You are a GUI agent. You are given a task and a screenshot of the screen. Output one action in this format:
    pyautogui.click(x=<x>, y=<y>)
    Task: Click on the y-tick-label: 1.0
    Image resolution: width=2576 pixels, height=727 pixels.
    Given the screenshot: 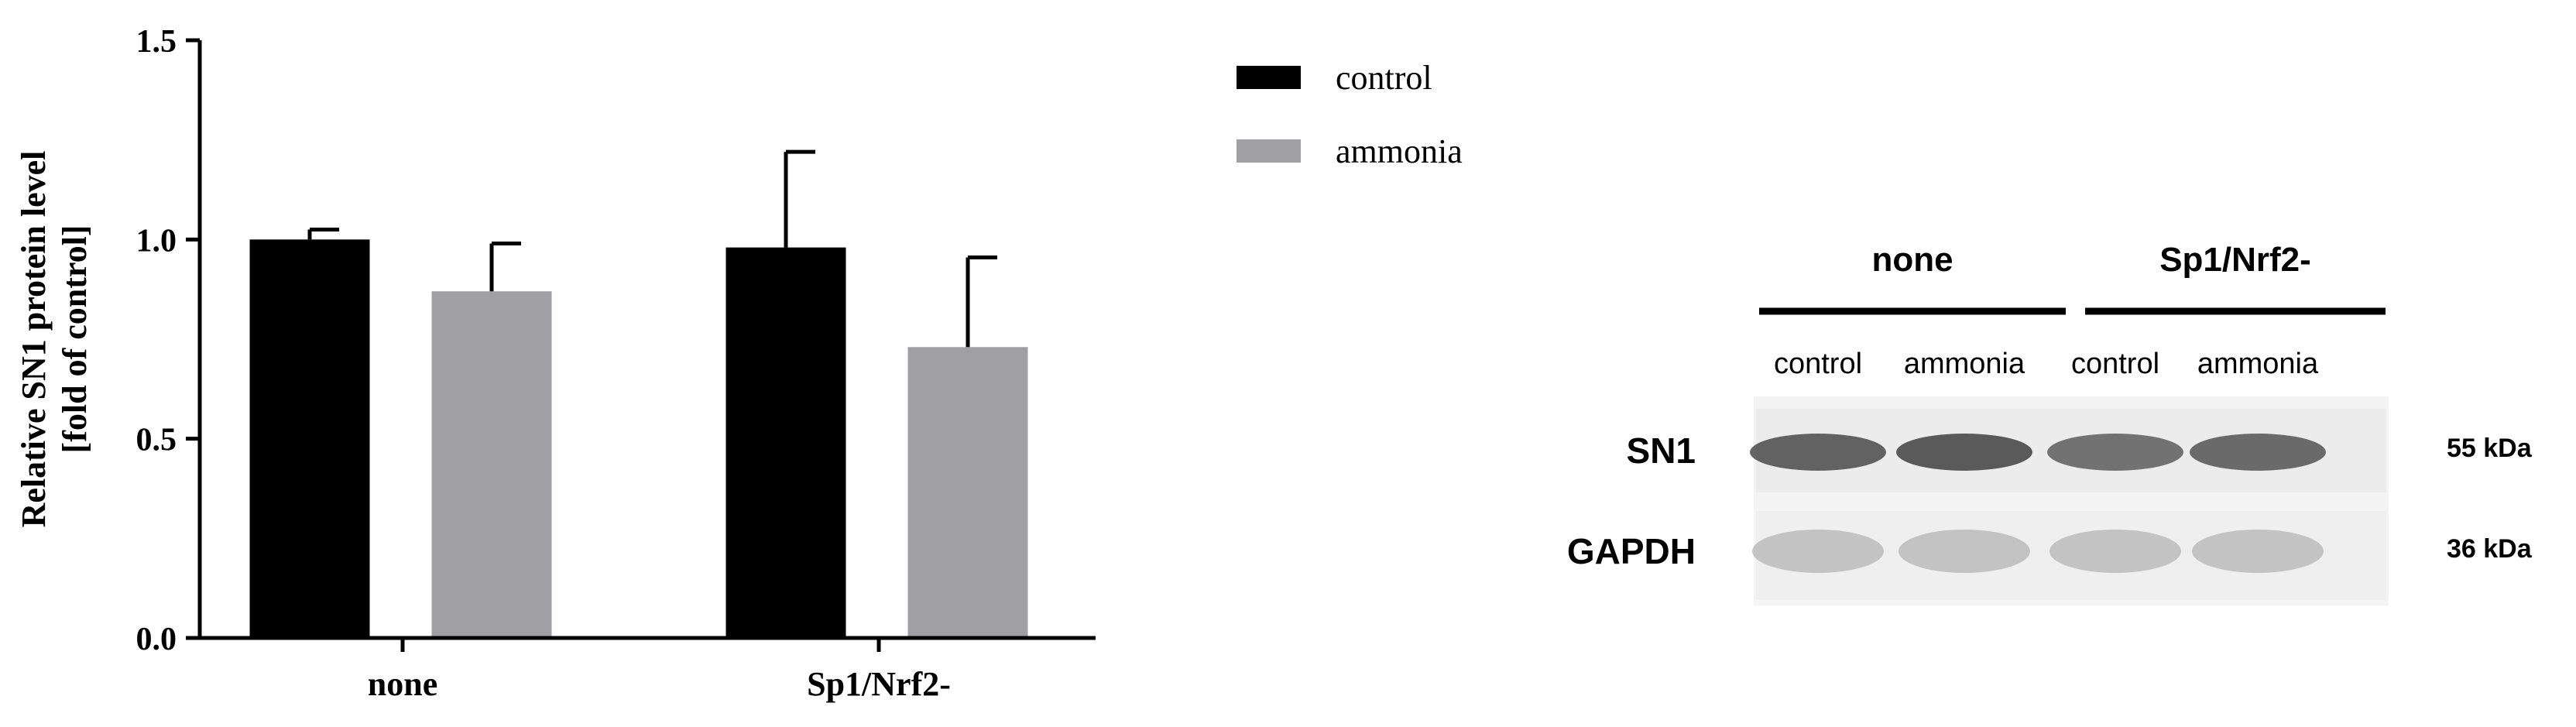 What is the action you would take?
    pyautogui.click(x=156, y=241)
    